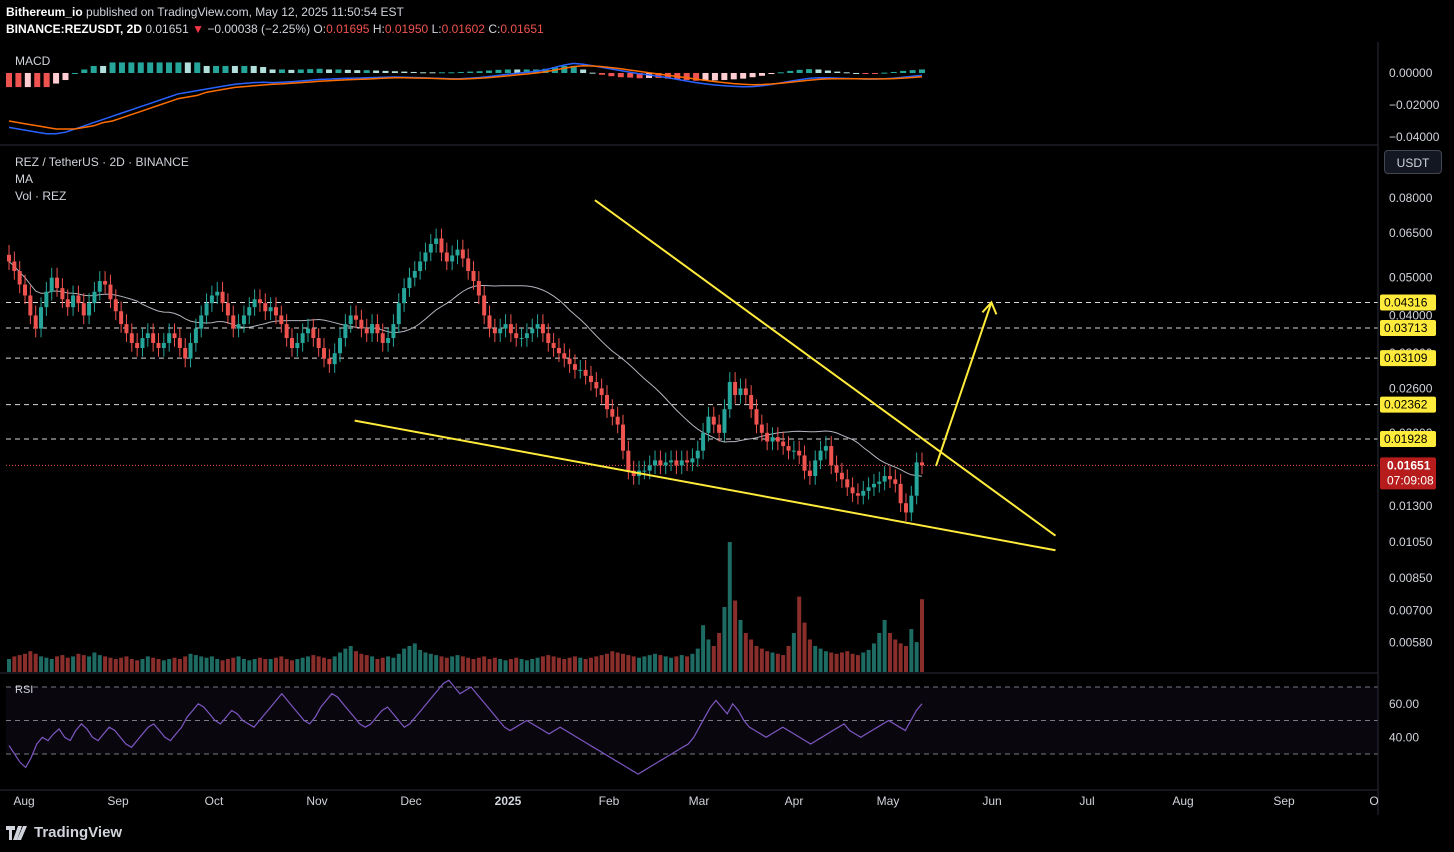 This screenshot has width=1454, height=852. What do you see at coordinates (102, 162) in the screenshot?
I see `chart-title: REZ / TetherUS · 2D · BINANCE` at bounding box center [102, 162].